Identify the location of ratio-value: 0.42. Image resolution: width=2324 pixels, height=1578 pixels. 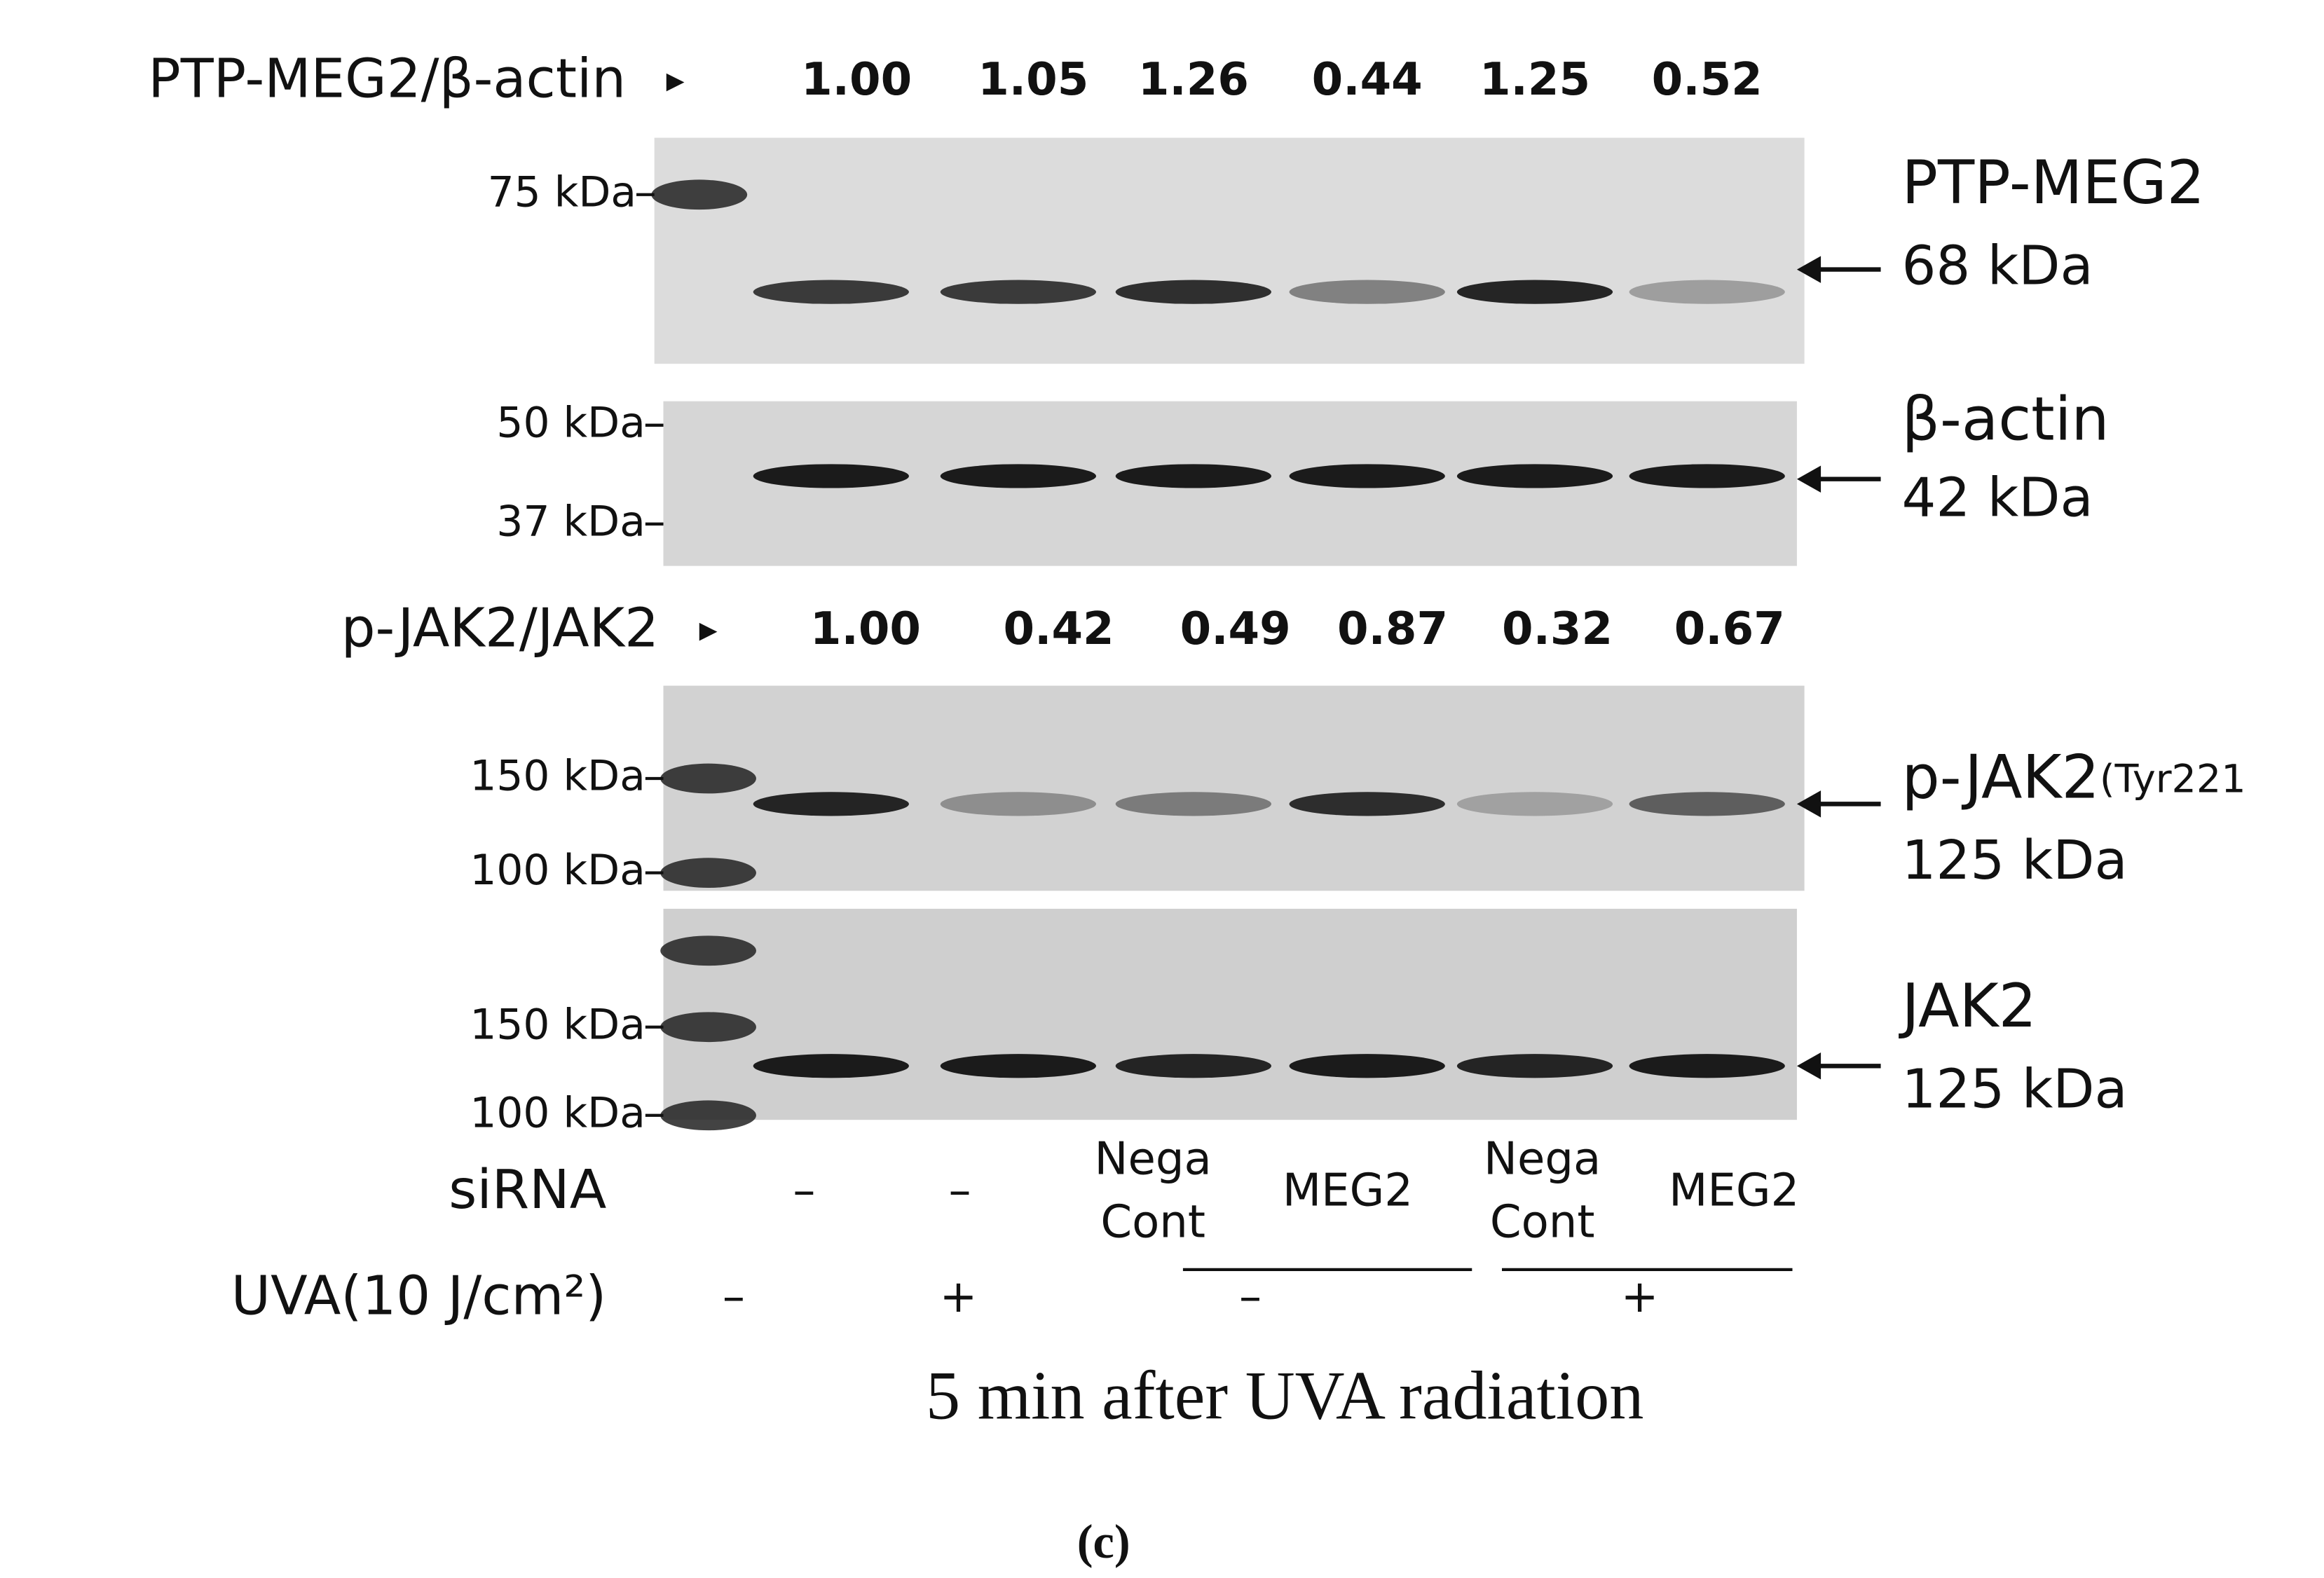
(1059, 629).